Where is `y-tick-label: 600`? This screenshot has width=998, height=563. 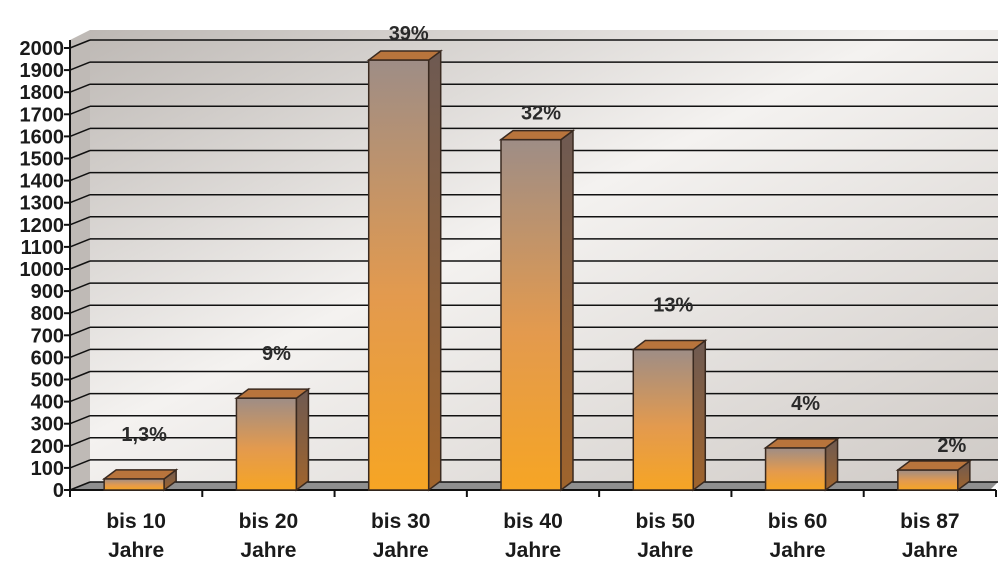 y-tick-label: 600 is located at coordinates (47, 358).